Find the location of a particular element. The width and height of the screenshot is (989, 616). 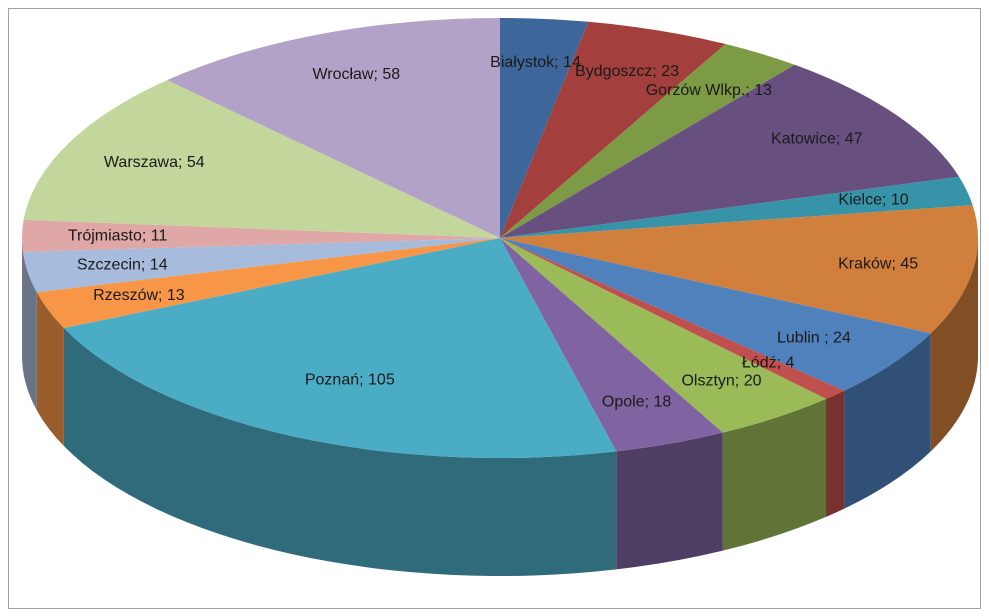

data-label: Białystok; 14 is located at coordinates (535, 62).